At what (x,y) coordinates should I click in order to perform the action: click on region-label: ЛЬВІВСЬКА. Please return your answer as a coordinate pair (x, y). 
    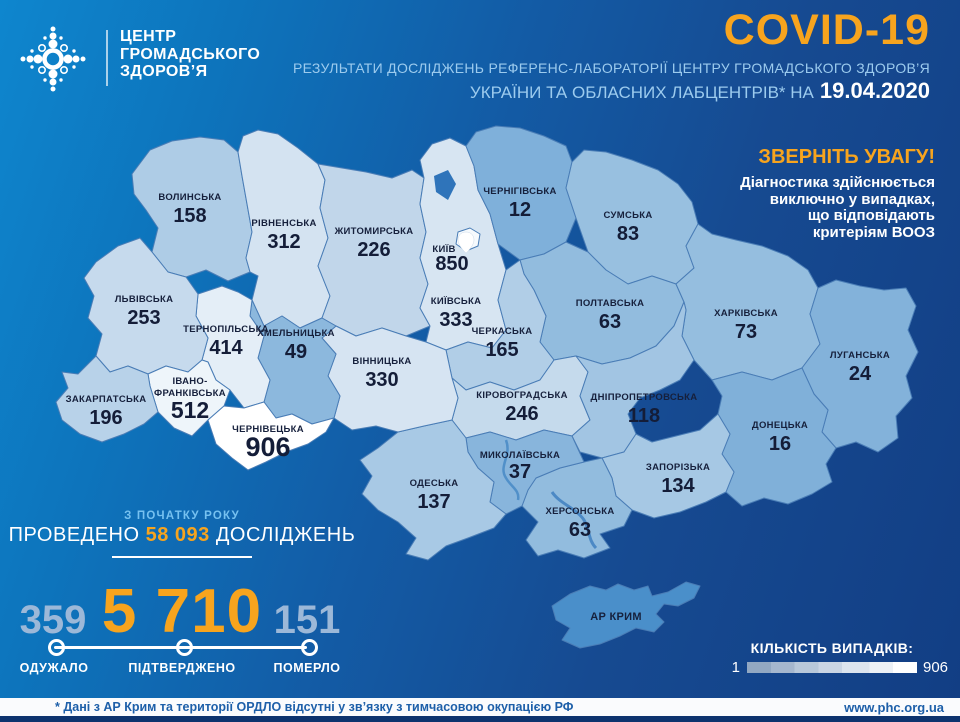
    Looking at the image, I should click on (144, 299).